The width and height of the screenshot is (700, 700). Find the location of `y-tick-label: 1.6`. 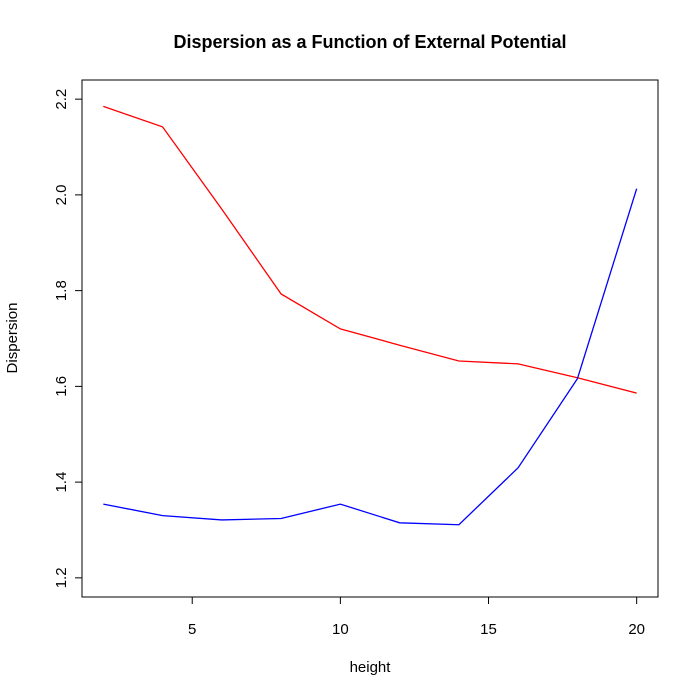

y-tick-label: 1.6 is located at coordinates (61, 386).